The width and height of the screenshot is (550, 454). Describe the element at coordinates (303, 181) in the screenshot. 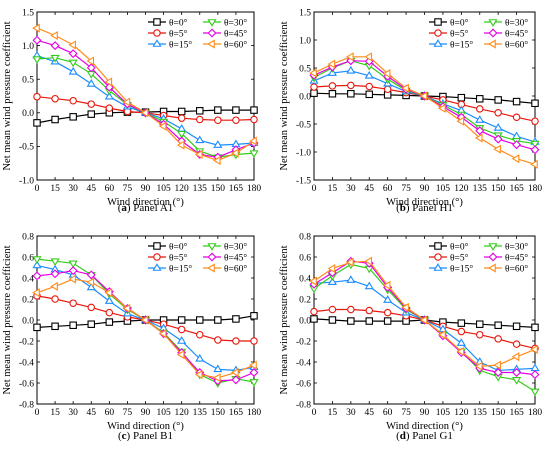

I see `y-tick-label: -1.5` at that location.